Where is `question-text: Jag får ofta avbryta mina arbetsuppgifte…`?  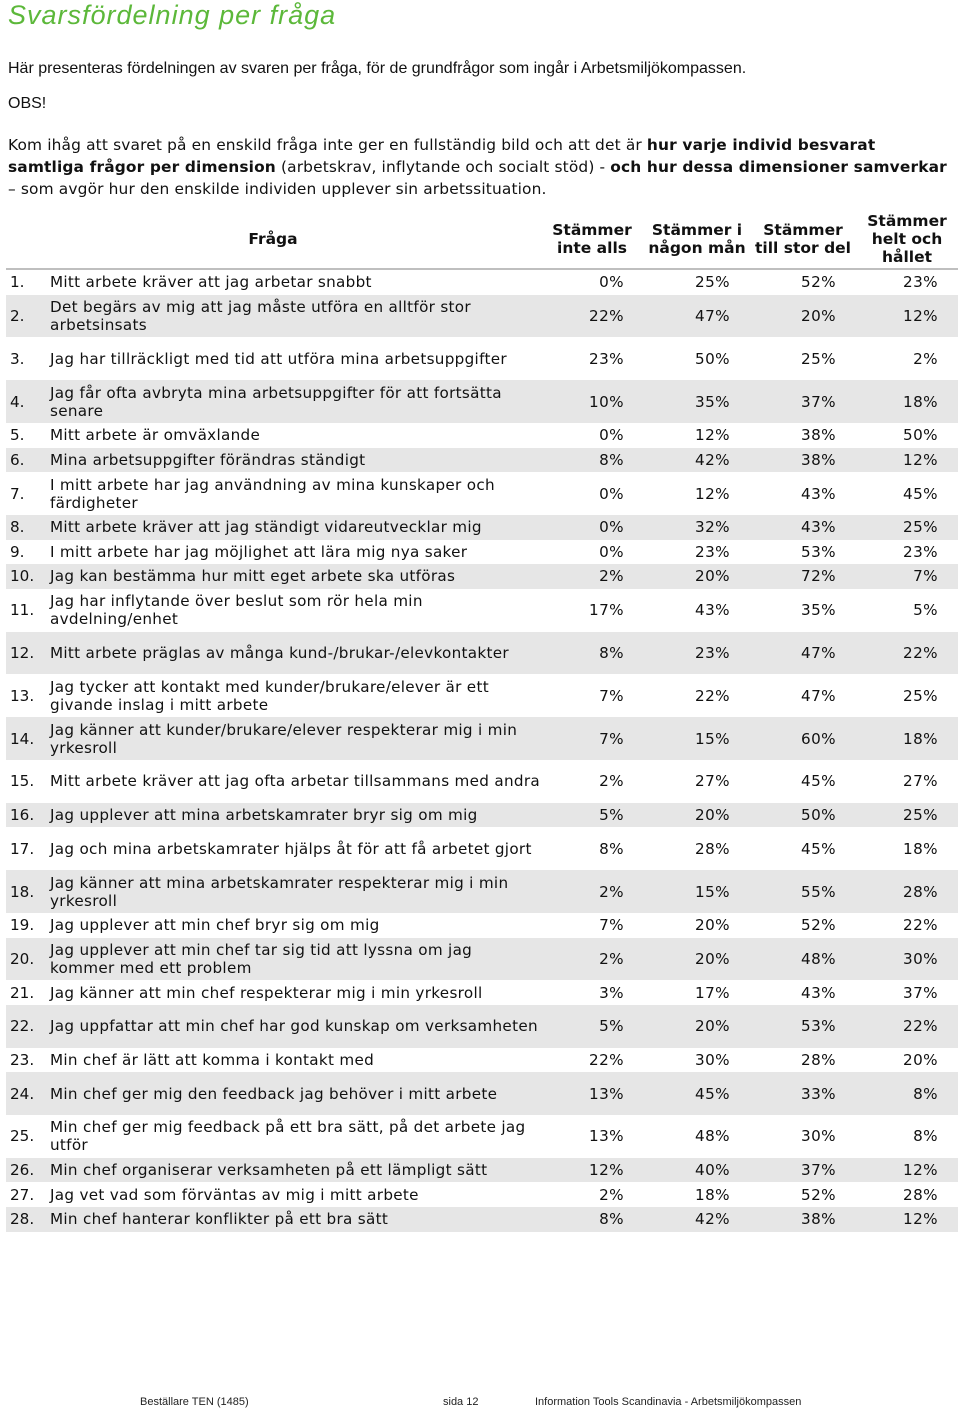
question-text: Jag får ofta avbryta mina arbetsuppgifte… is located at coordinates (295, 401).